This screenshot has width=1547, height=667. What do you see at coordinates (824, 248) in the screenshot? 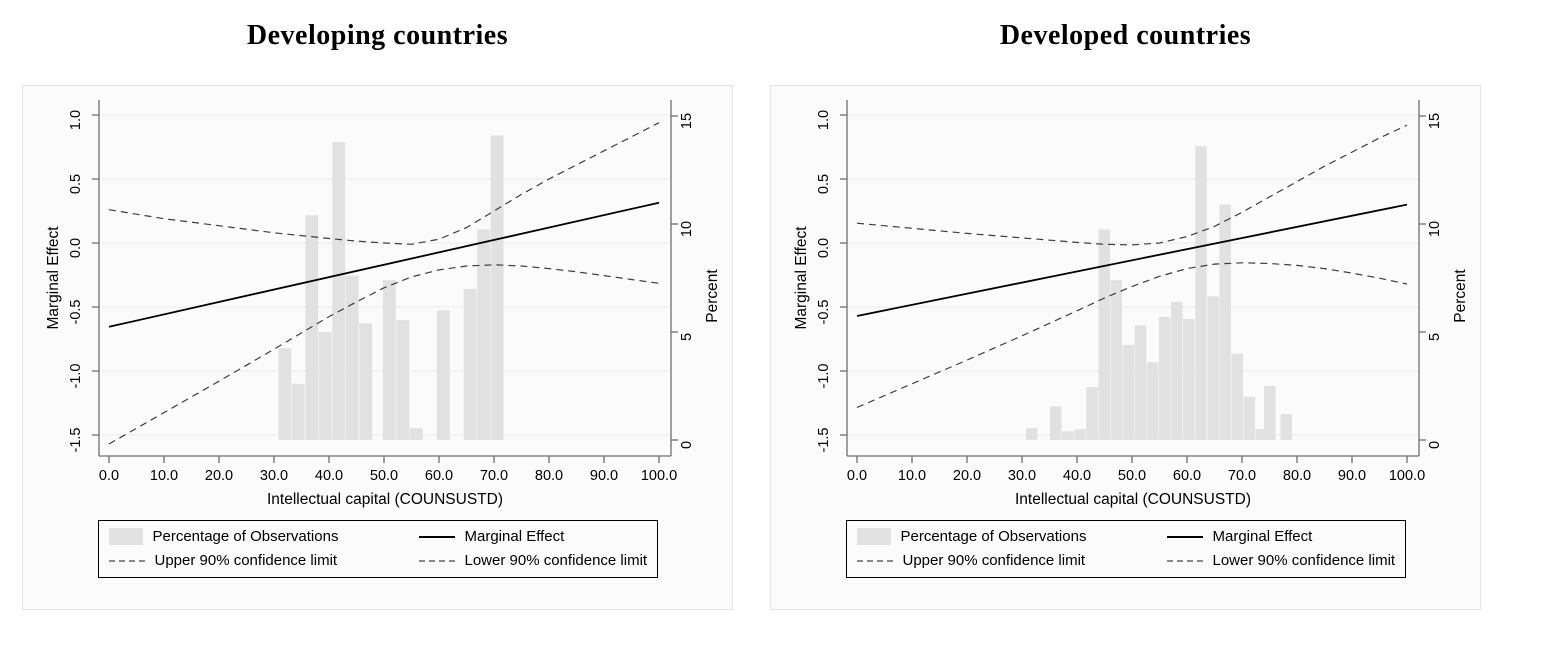
I see `y-left-tick-label: 0.0` at bounding box center [824, 248].